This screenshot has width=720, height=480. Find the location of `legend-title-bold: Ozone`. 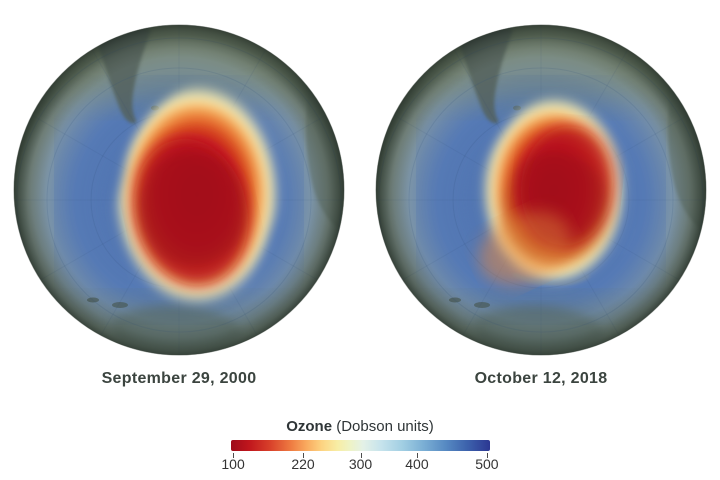

legend-title-bold: Ozone is located at coordinates (309, 426).